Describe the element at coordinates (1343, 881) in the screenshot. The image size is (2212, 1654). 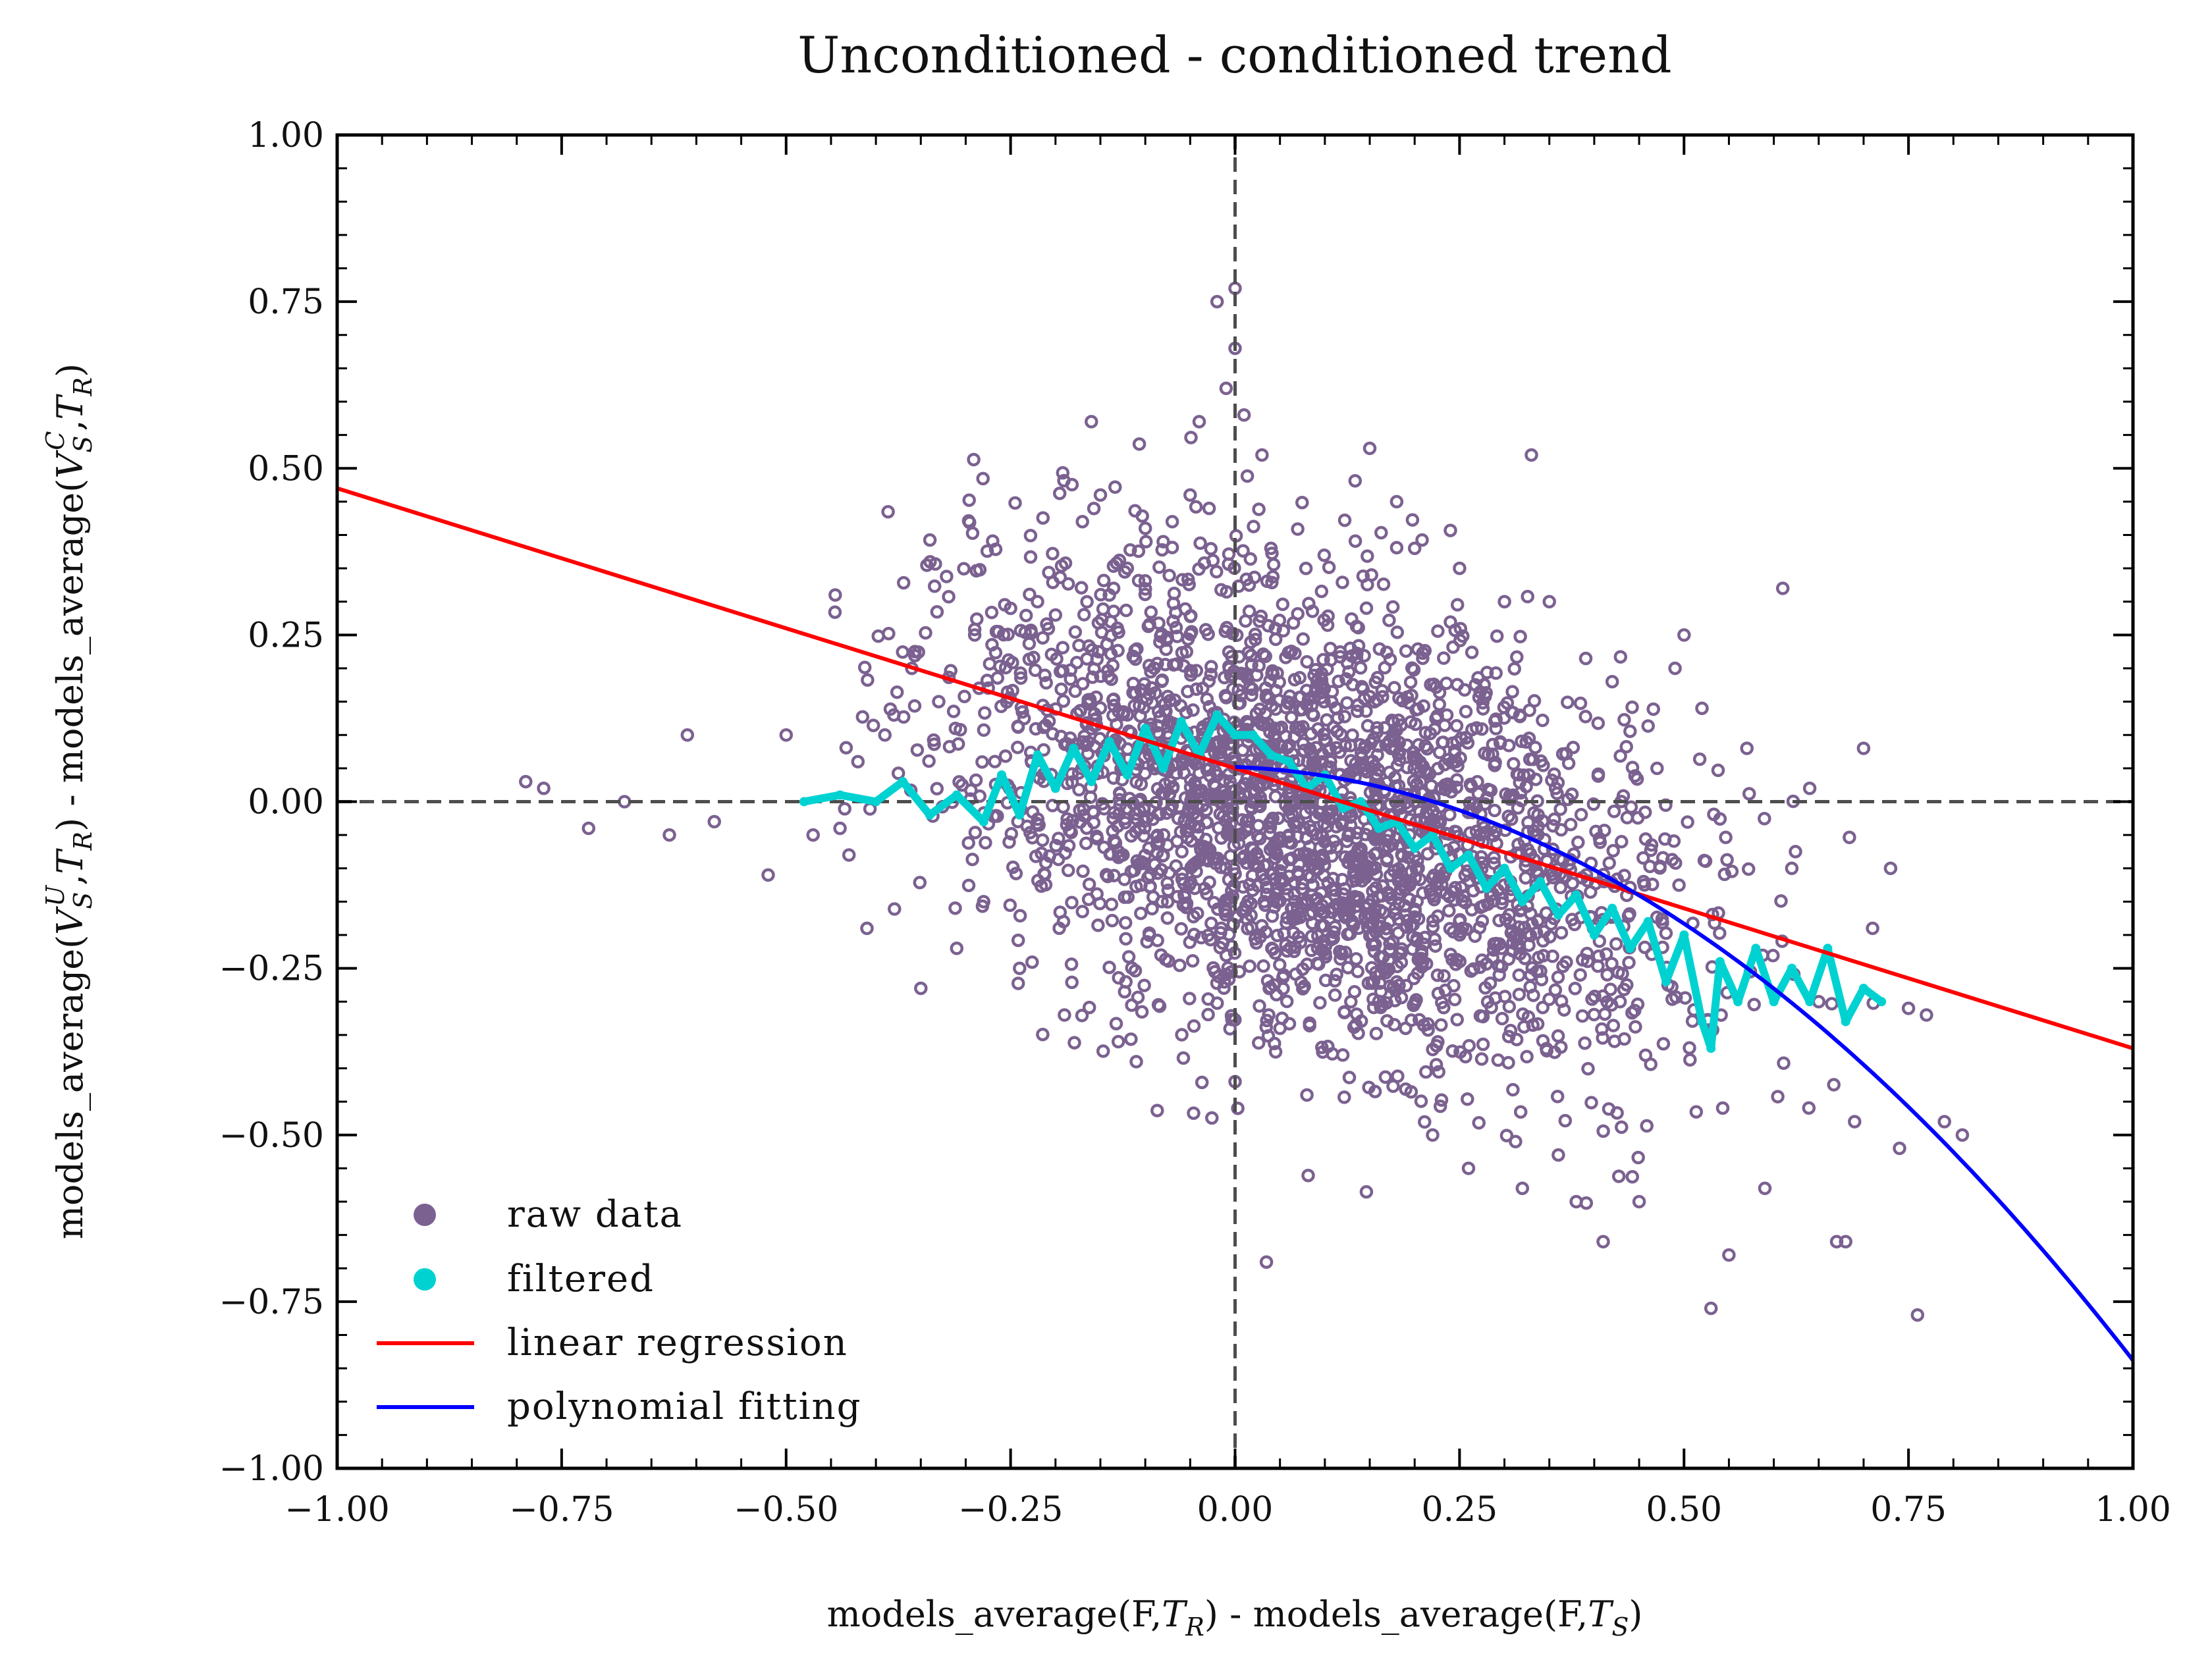
I see `filtered-line` at that location.